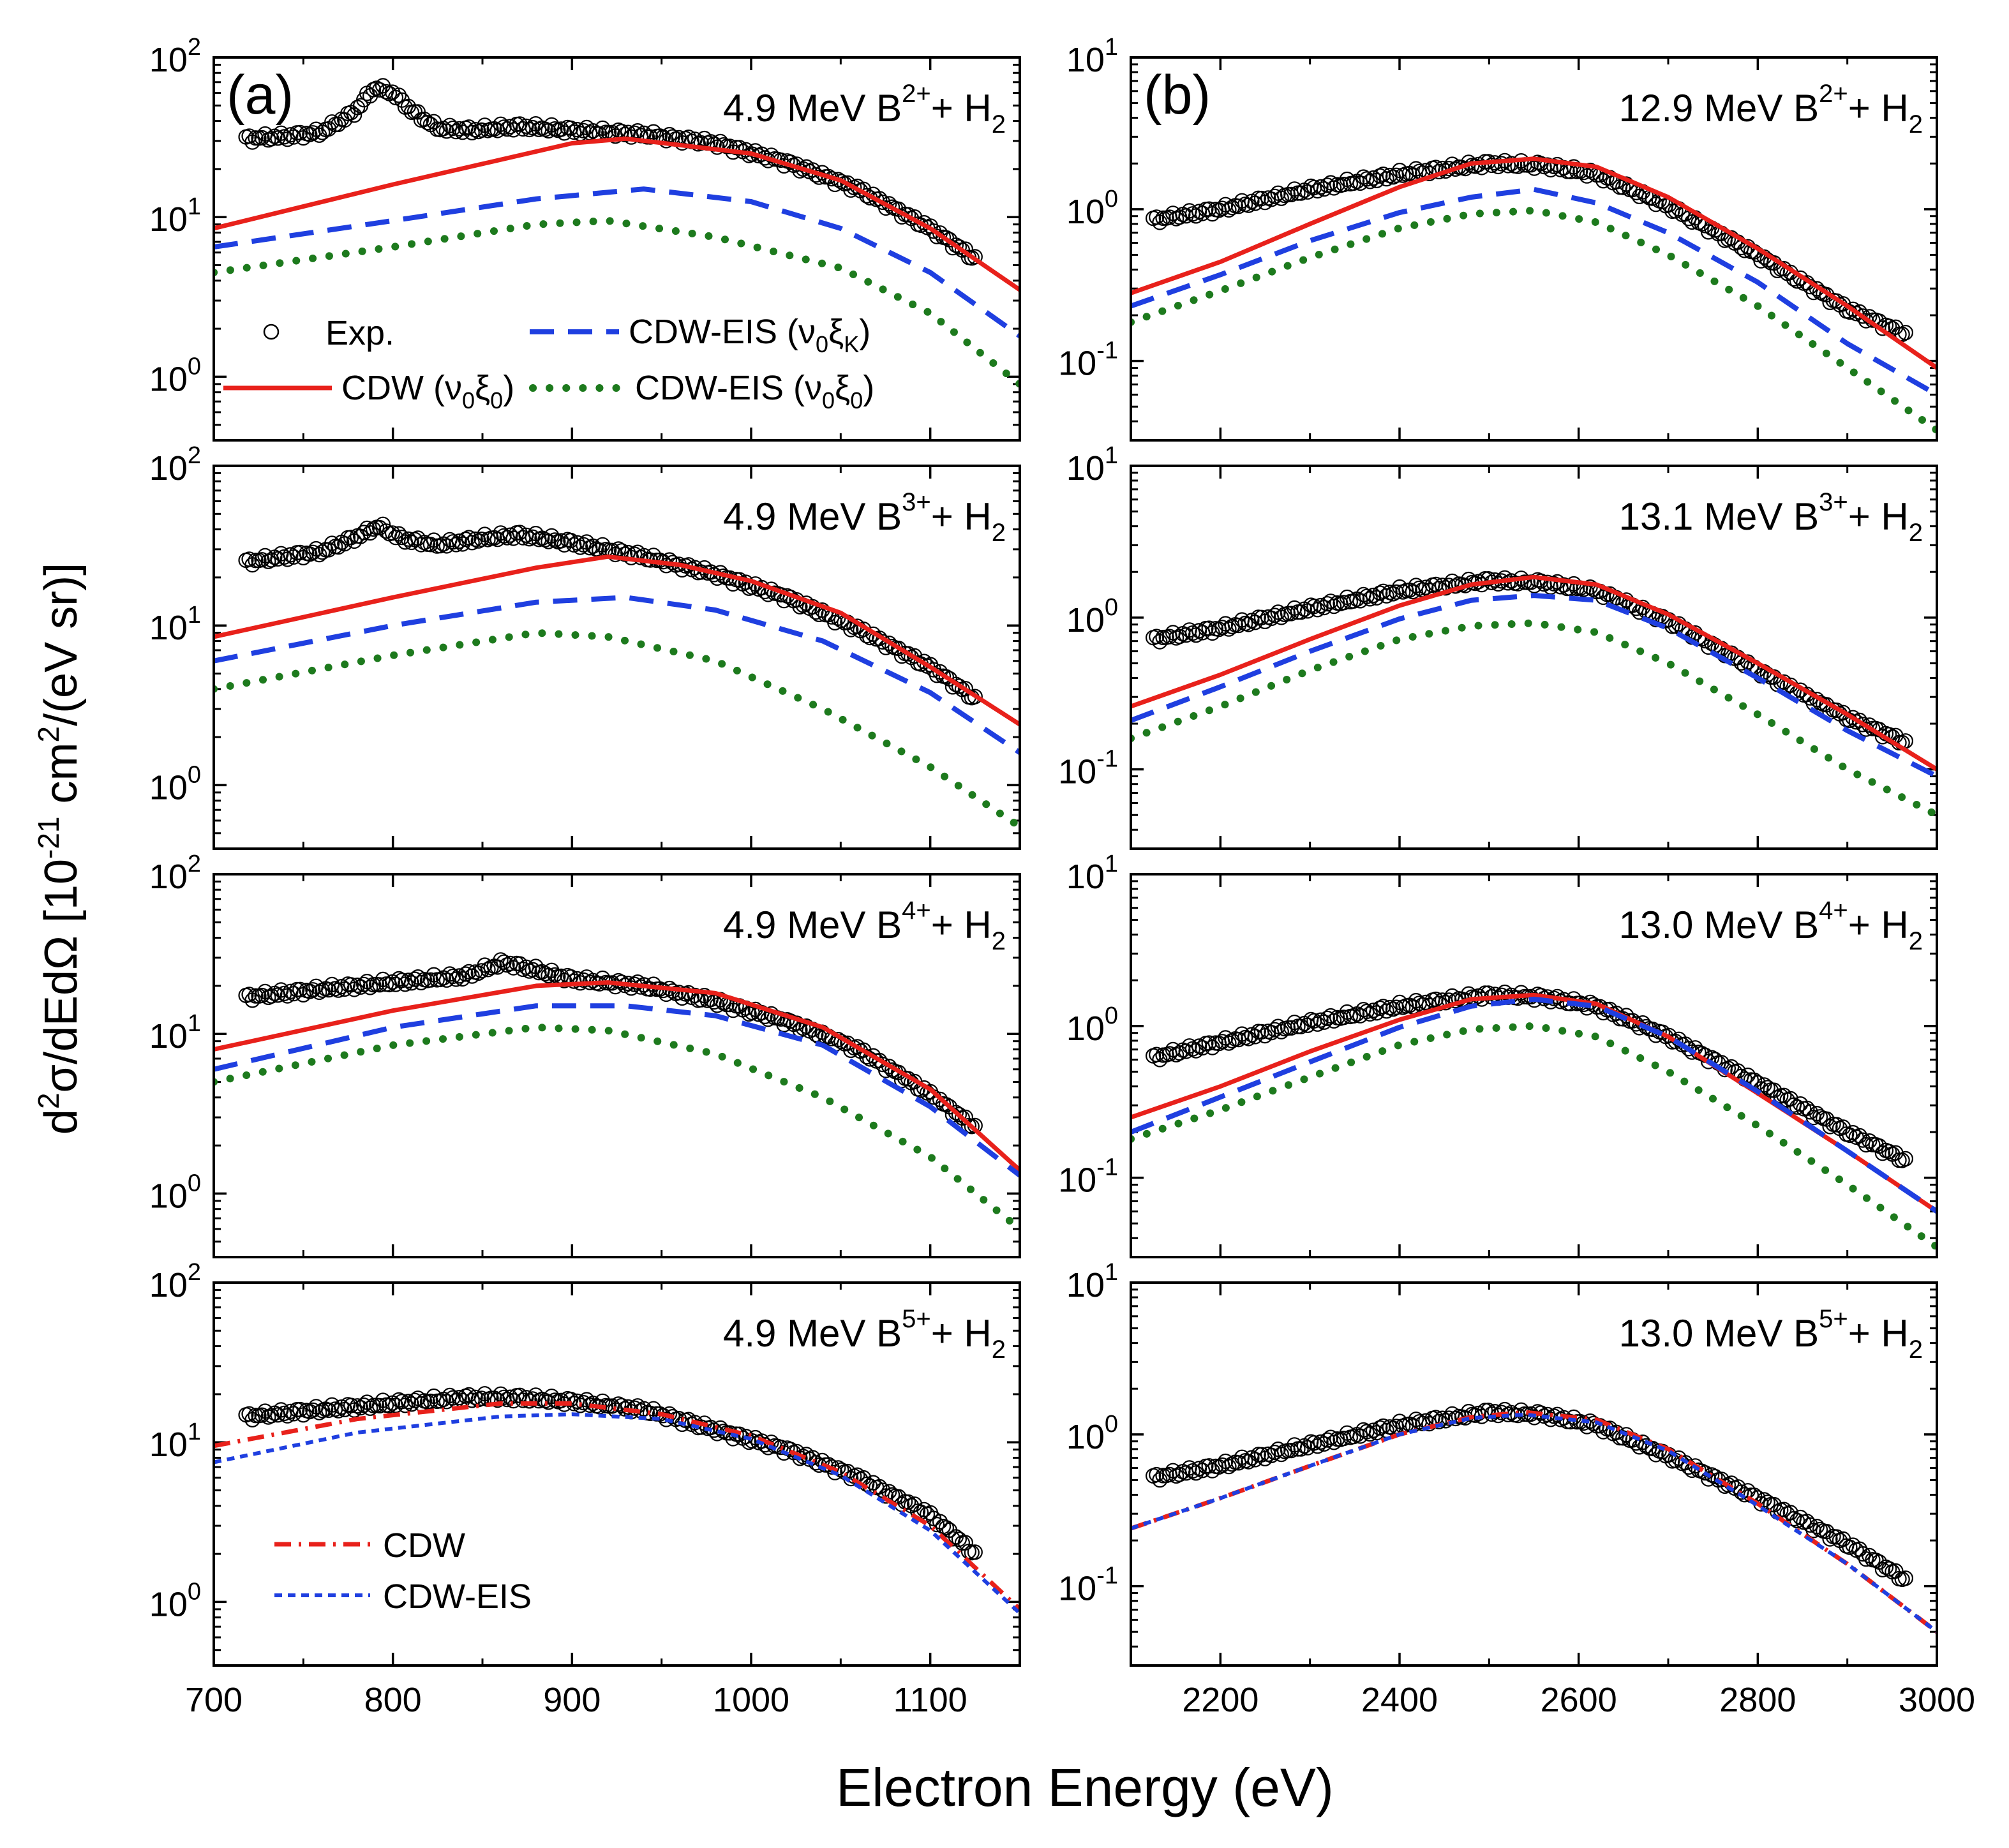  What do you see at coordinates (864, 517) in the screenshot?
I see `panel-title: 4.9 MeV B3++ H2` at bounding box center [864, 517].